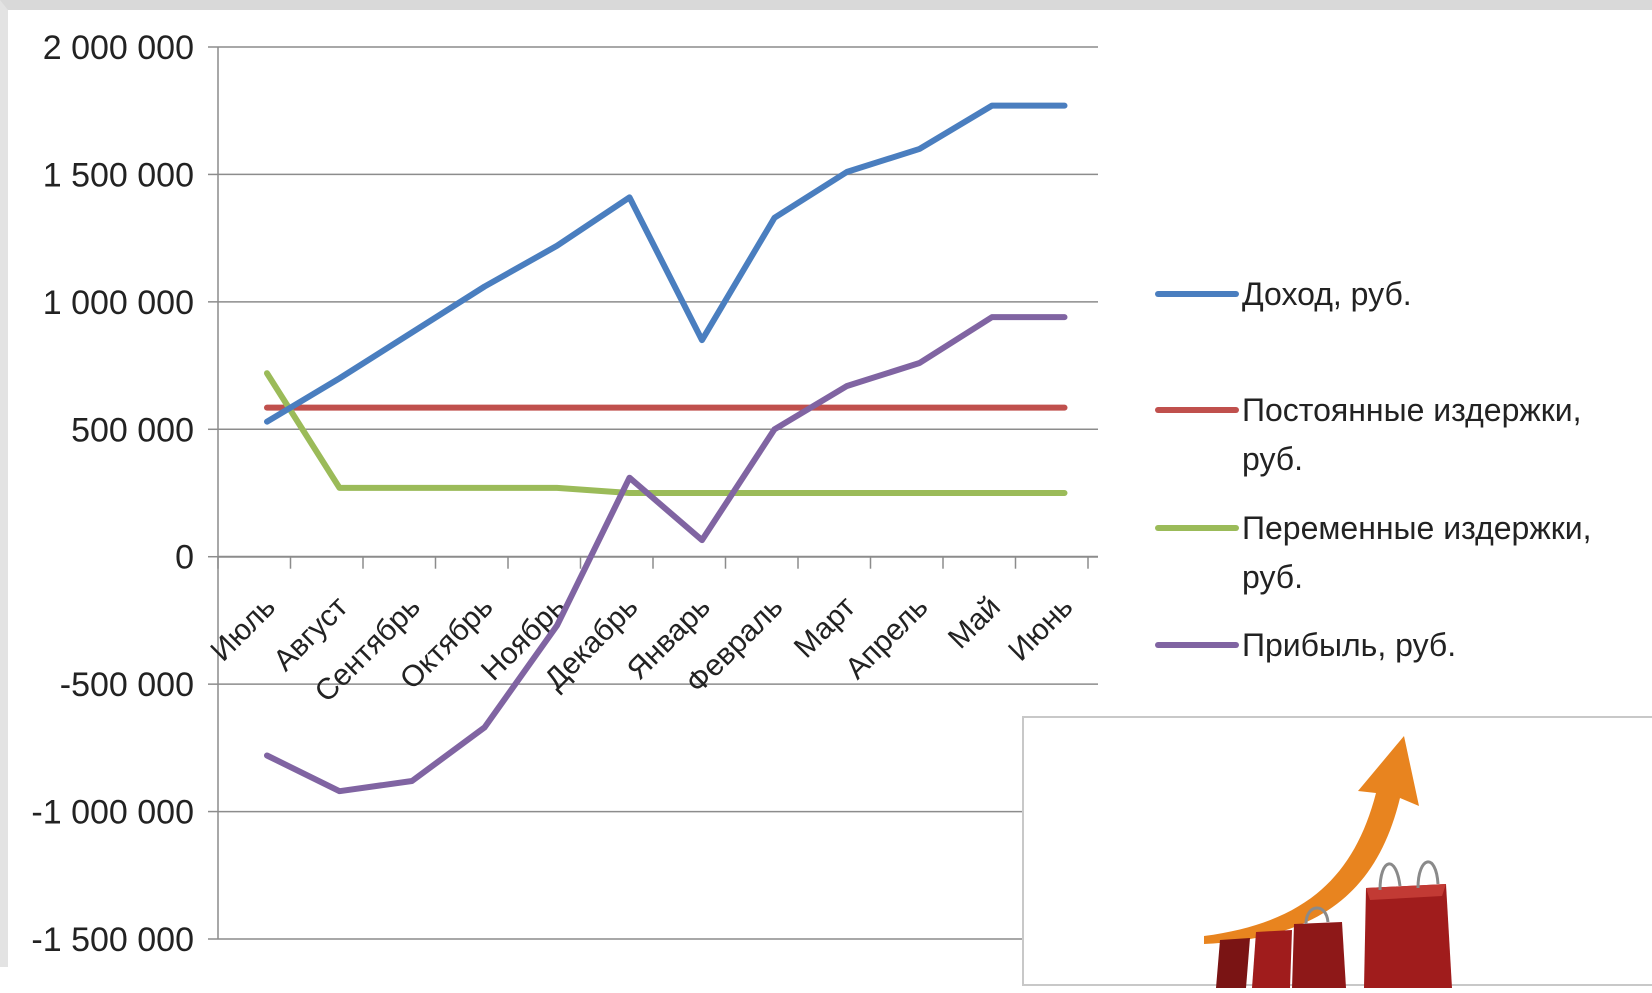  I want to click on shopping-bags-growth-arrow-icon, so click(1328, 862).